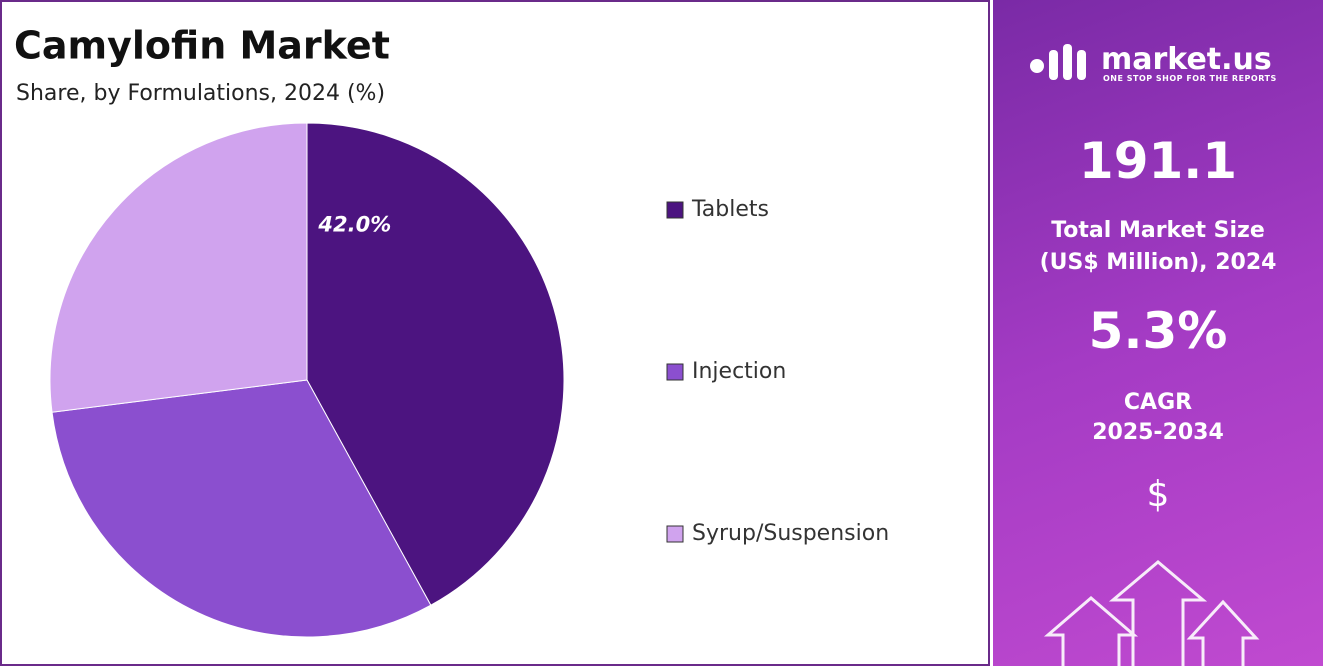 Image resolution: width=1323 pixels, height=668 pixels. What do you see at coordinates (200, 93) in the screenshot?
I see `chart-subtitle: Share, by Formulations, 2024 (%)` at bounding box center [200, 93].